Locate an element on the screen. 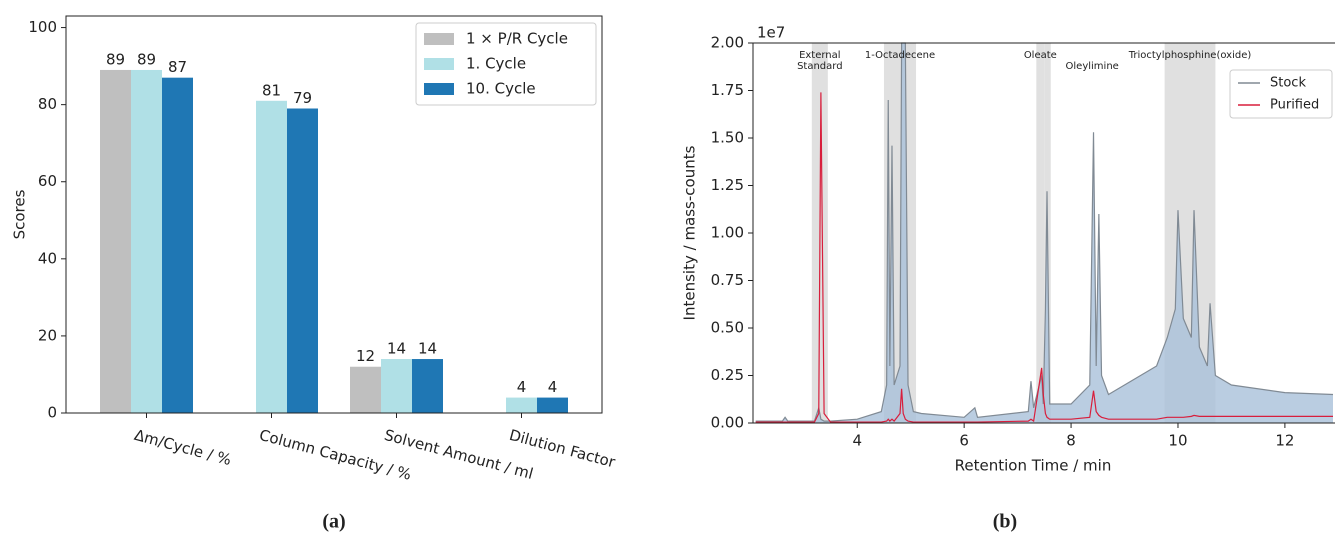 The height and width of the screenshot is (541, 1335). y-tick-label: 0.50 is located at coordinates (727, 328).